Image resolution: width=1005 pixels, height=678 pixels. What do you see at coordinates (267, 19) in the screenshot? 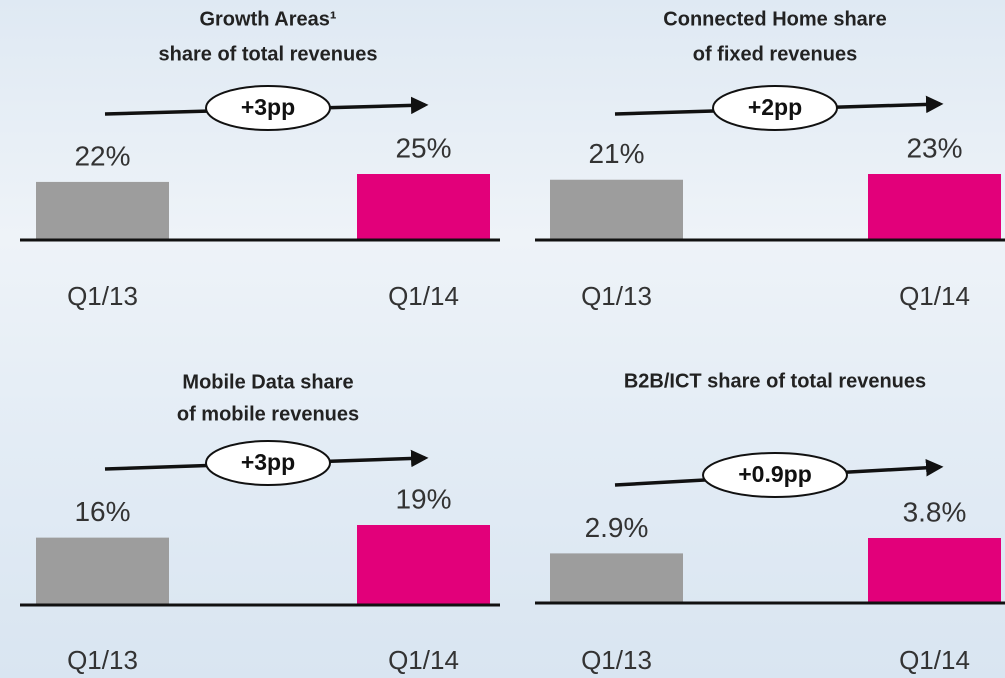
I see `chart-title: Growth Areas¹` at bounding box center [267, 19].